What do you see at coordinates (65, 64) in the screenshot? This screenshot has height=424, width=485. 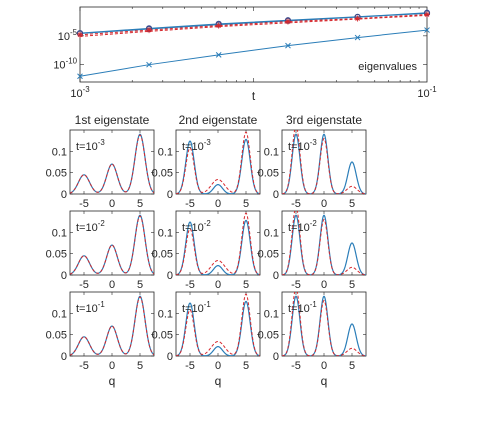 I see `y-tick-label: 10-10` at bounding box center [65, 64].